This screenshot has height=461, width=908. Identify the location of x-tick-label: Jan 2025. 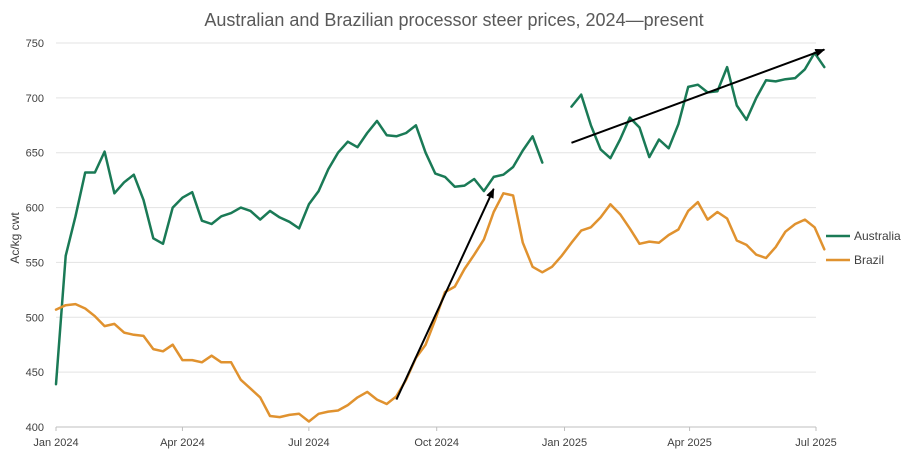
(564, 443).